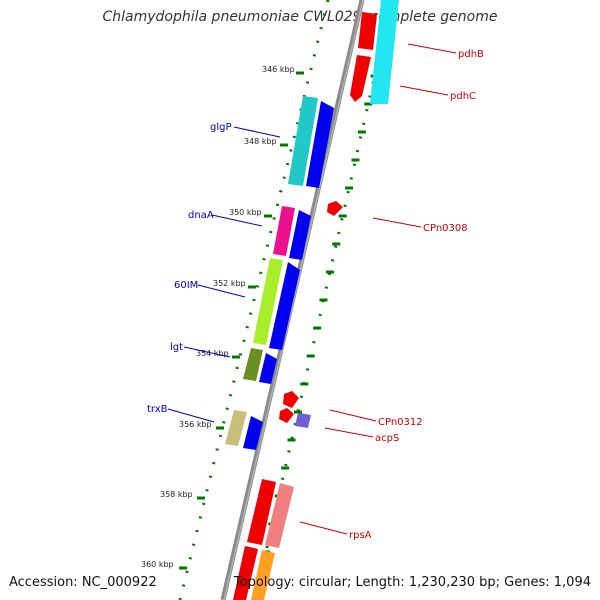 The image size is (600, 600). What do you see at coordinates (157, 564) in the screenshot?
I see `tick-label: 360 kbp` at bounding box center [157, 564].